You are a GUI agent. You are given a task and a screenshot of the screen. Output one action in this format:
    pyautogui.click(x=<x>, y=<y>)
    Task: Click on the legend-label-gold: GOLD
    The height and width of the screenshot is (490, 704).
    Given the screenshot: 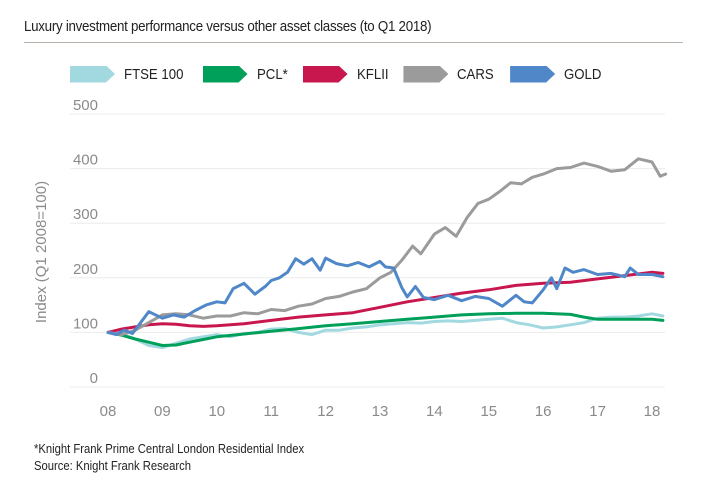 What is the action you would take?
    pyautogui.click(x=583, y=74)
    